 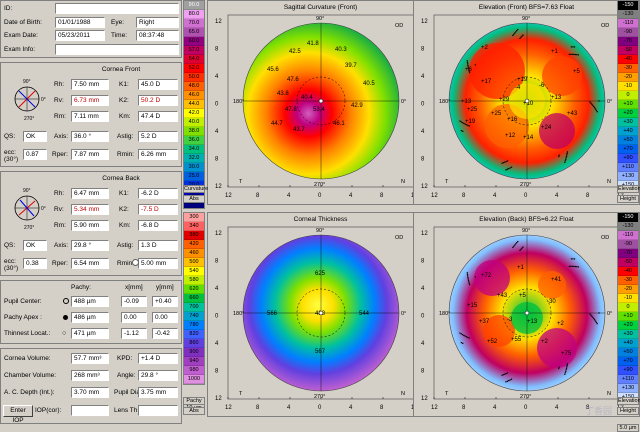 What do you see at coordinates (61, 245) in the screenshot?
I see `back-axis-label: Axis:` at bounding box center [61, 245].